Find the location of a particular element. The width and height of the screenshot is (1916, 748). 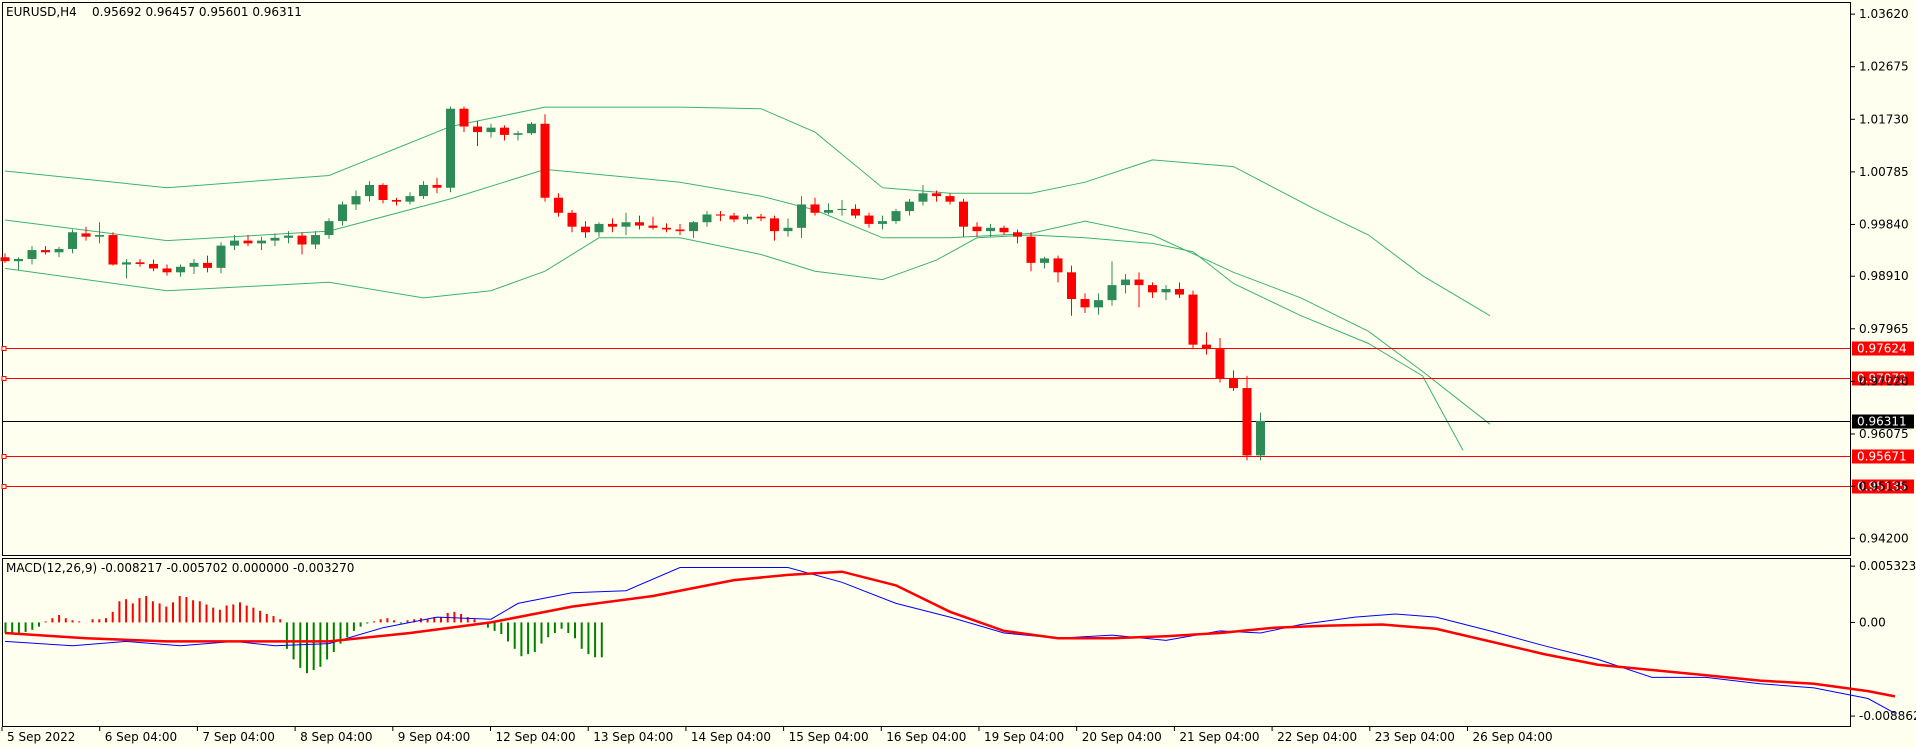

price-tick-label: 0.94200 is located at coordinates (1884, 538).